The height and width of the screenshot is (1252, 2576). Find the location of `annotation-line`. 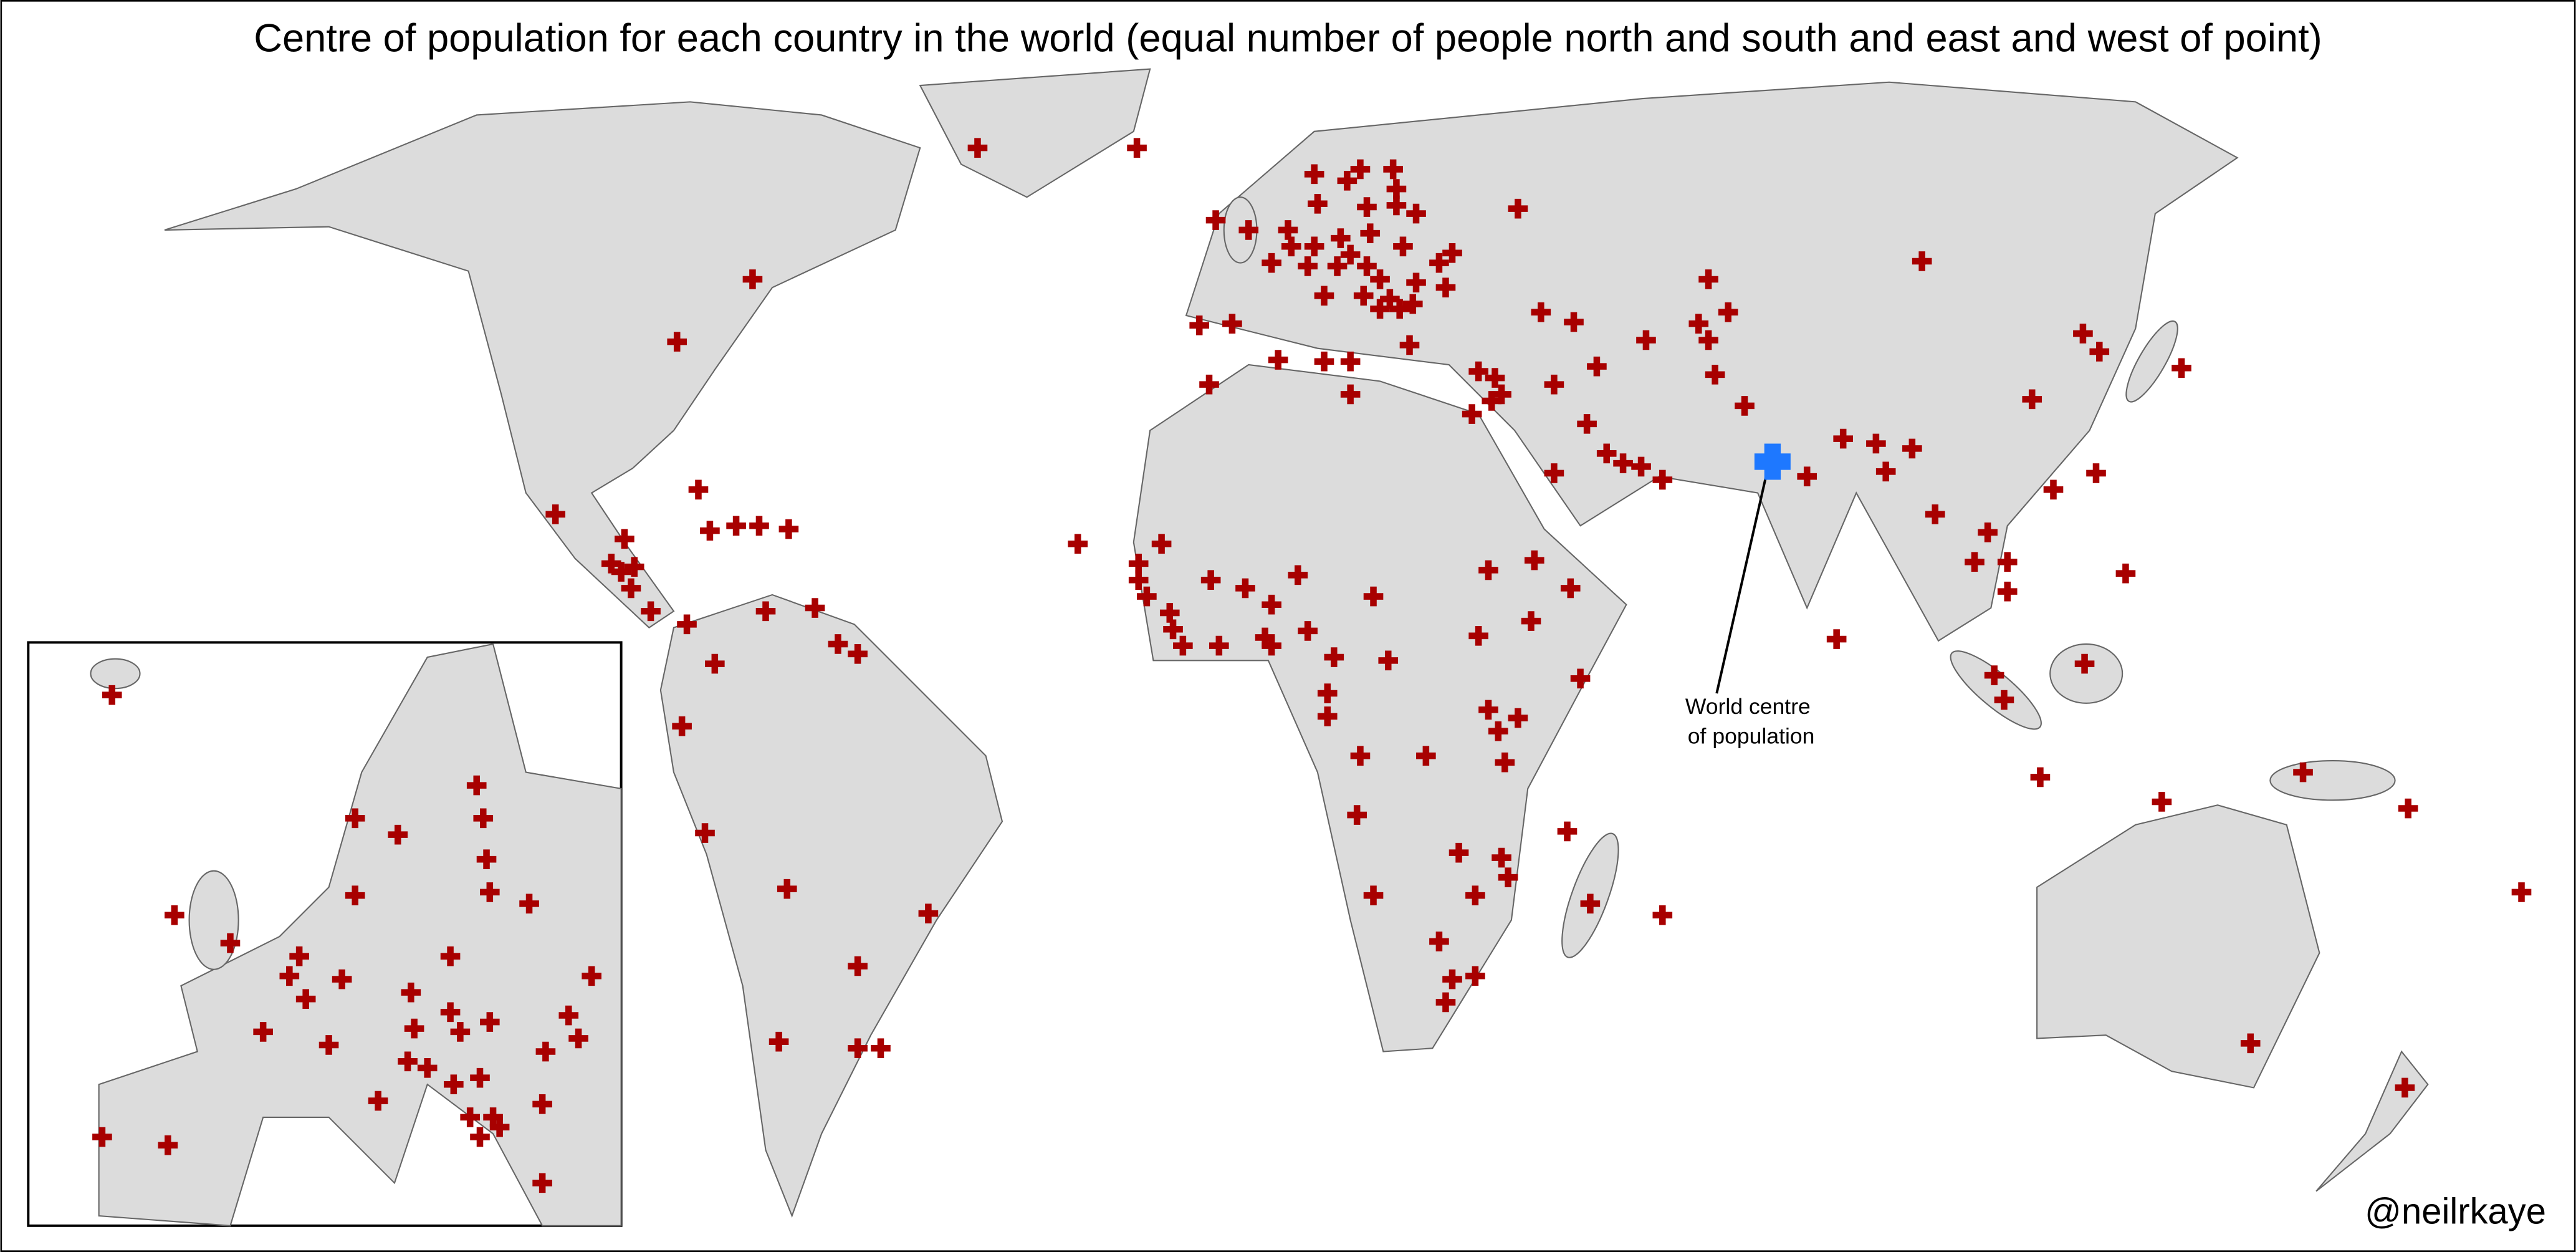

annotation-line is located at coordinates (1741, 585).